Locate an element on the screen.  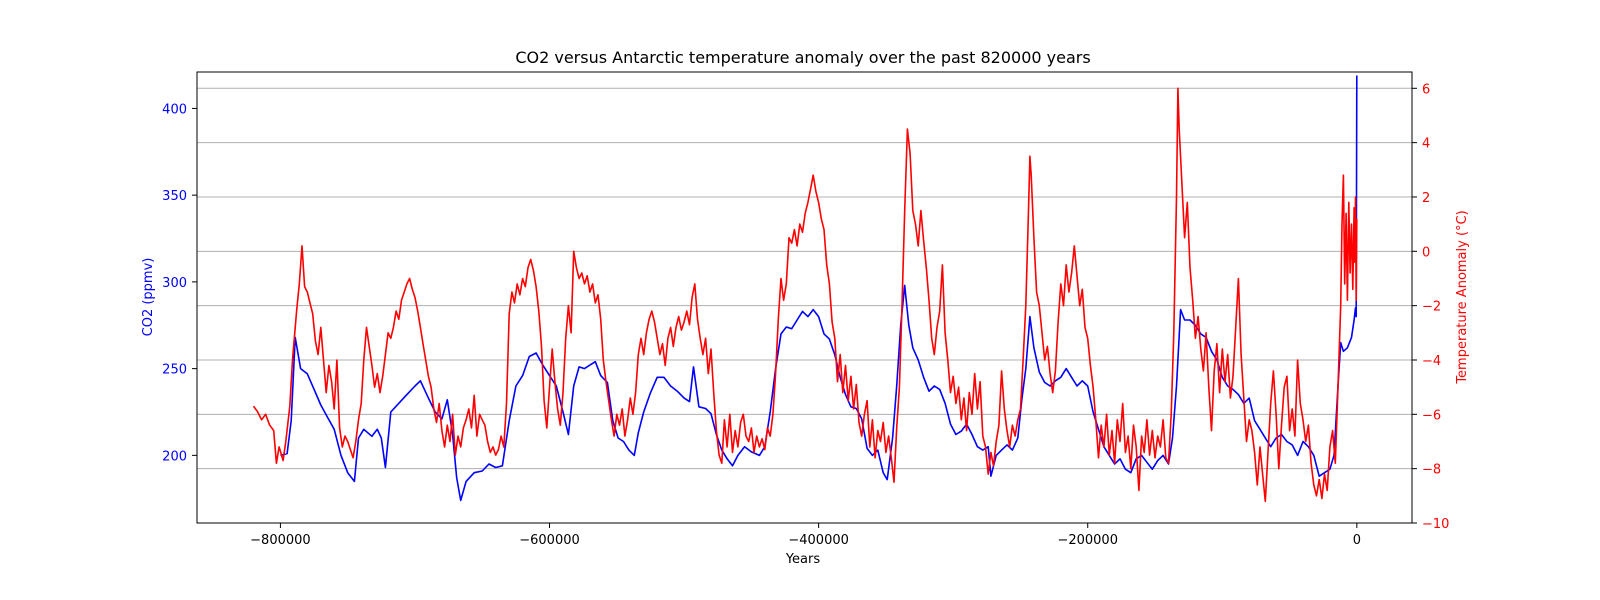
x-tick-label: −600000 is located at coordinates (549, 540).